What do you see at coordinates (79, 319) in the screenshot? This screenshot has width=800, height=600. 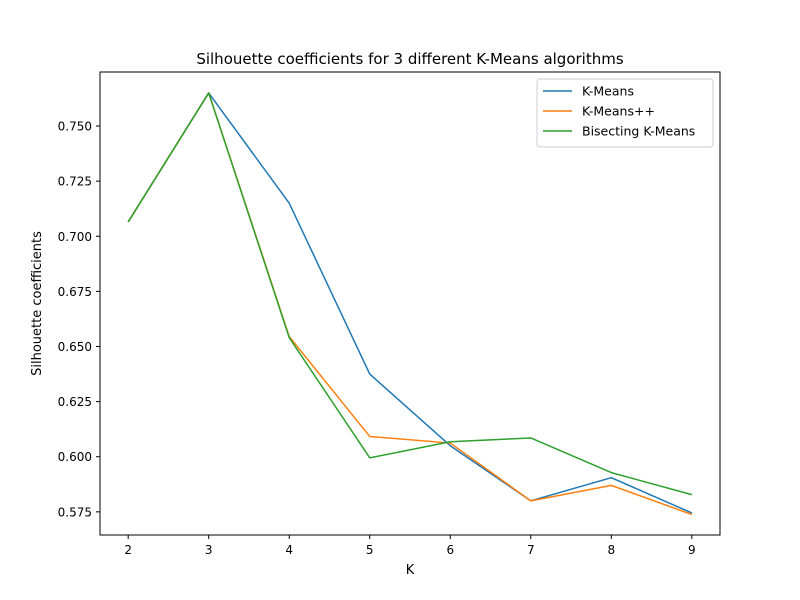 I see `y-axis: 0.575 0.600 0.625 0.650 0.675 0.700 0.725 0.750` at bounding box center [79, 319].